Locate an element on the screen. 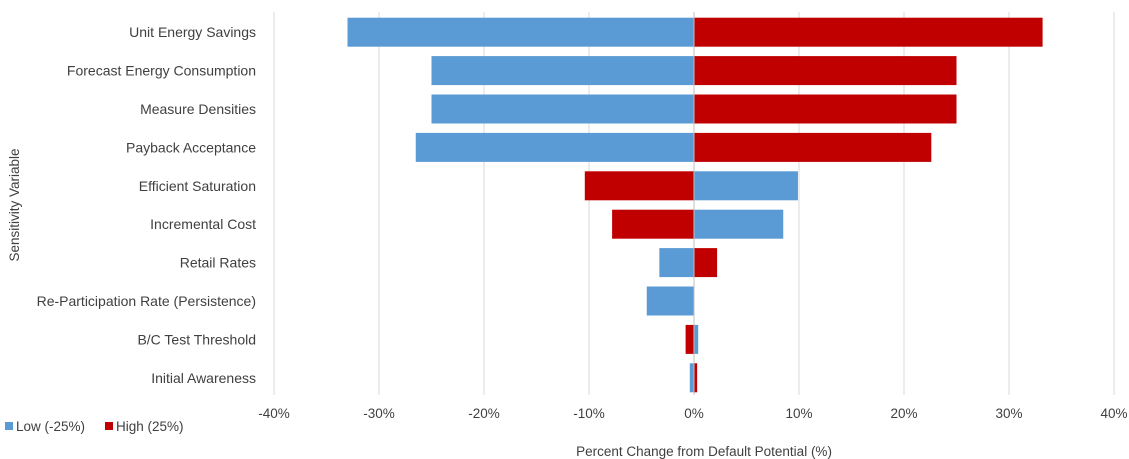  x-tick-label: 30% is located at coordinates (1008, 413).